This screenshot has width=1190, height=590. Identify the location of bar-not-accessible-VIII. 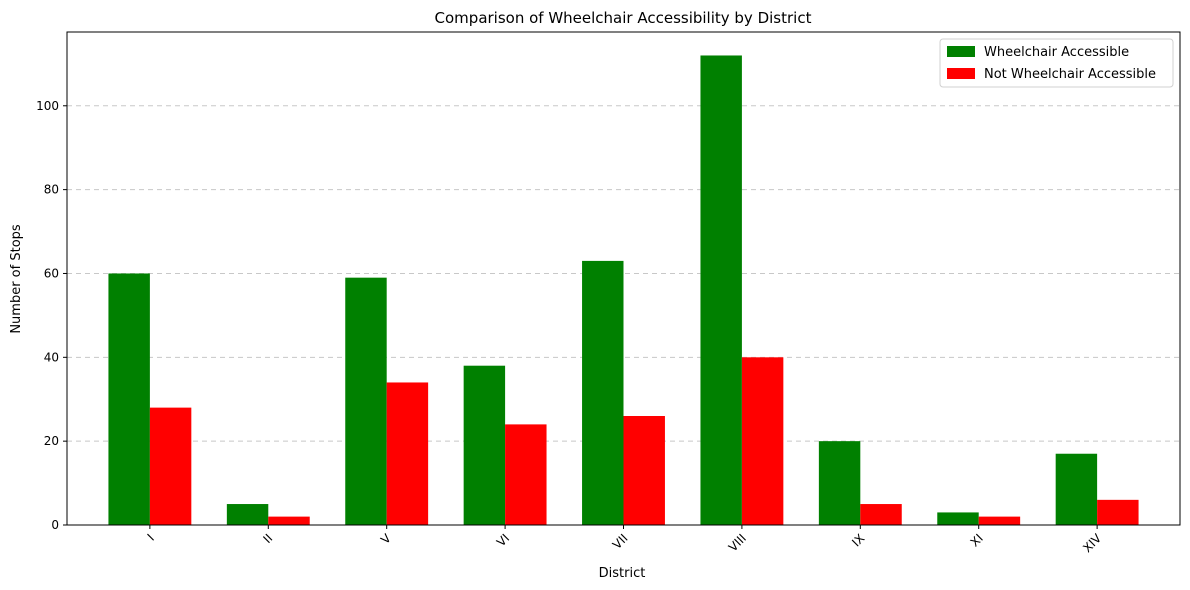
(762, 441).